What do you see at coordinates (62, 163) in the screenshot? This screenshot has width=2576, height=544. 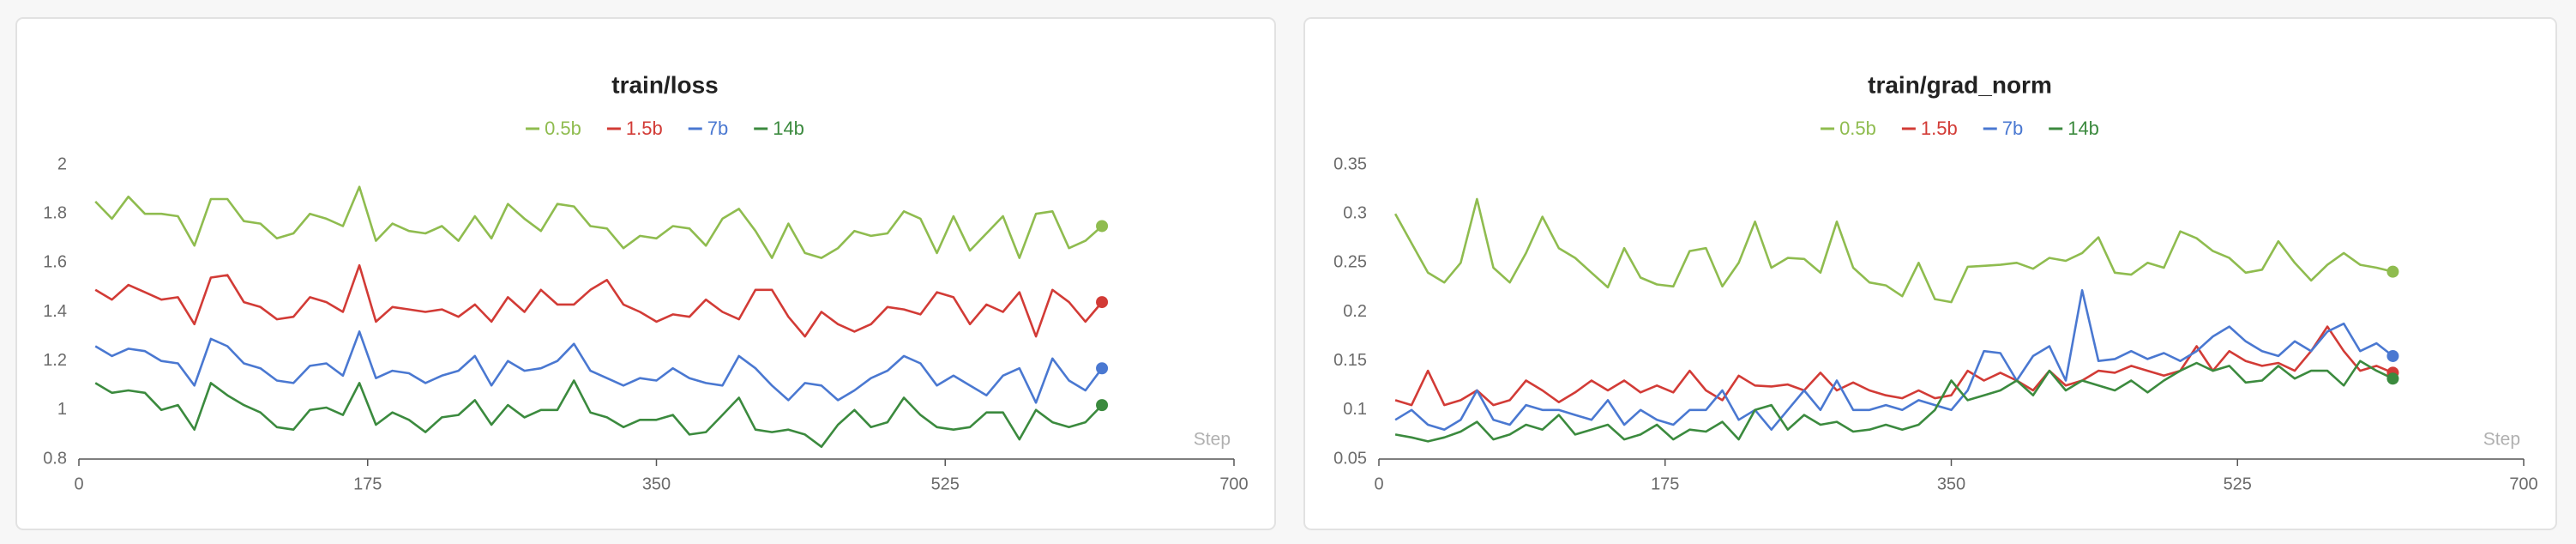 I see `y-tick-label: 2` at bounding box center [62, 163].